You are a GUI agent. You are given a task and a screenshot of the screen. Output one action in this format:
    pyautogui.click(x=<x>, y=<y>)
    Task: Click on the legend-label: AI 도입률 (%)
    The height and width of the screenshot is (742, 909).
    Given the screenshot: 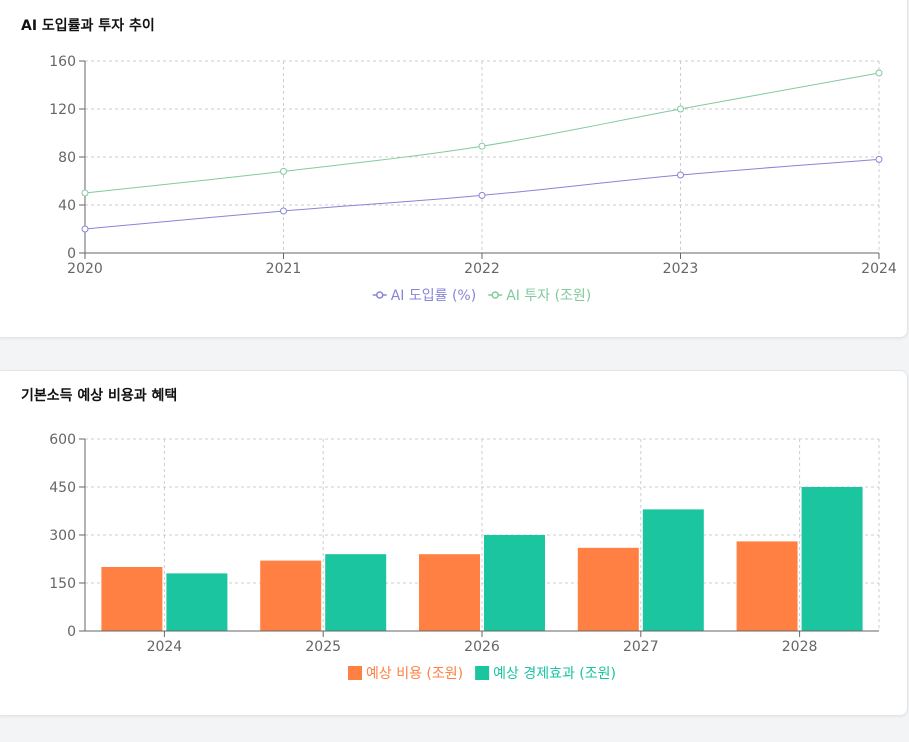 What is the action you would take?
    pyautogui.click(x=433, y=296)
    